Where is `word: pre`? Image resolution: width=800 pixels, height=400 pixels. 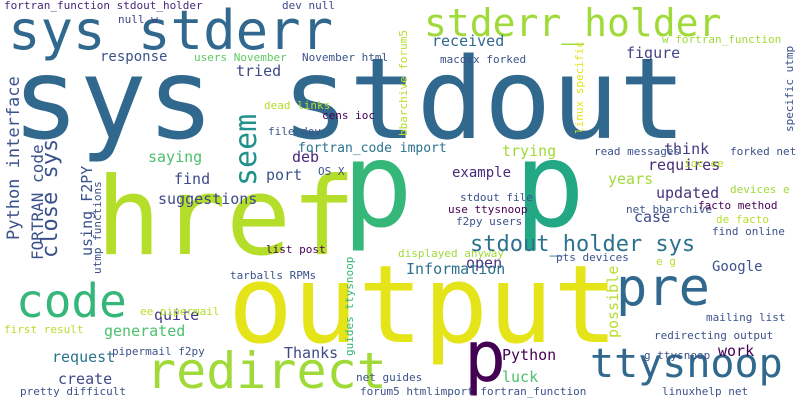 word: pre is located at coordinates (663, 288).